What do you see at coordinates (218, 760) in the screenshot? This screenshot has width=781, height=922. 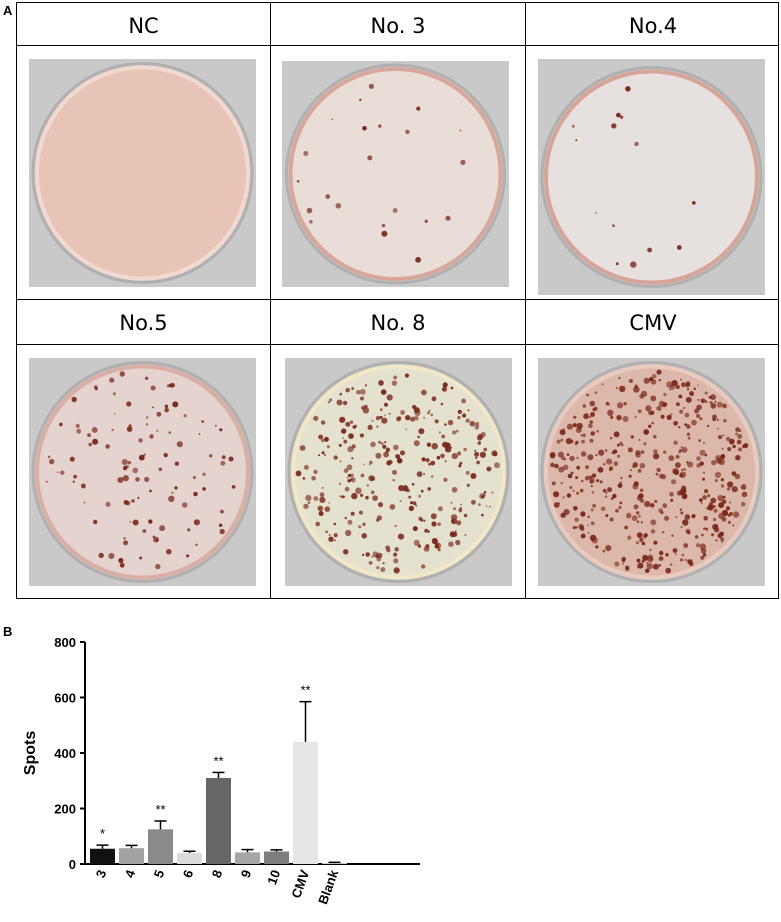 I see `significance-marker: **` at bounding box center [218, 760].